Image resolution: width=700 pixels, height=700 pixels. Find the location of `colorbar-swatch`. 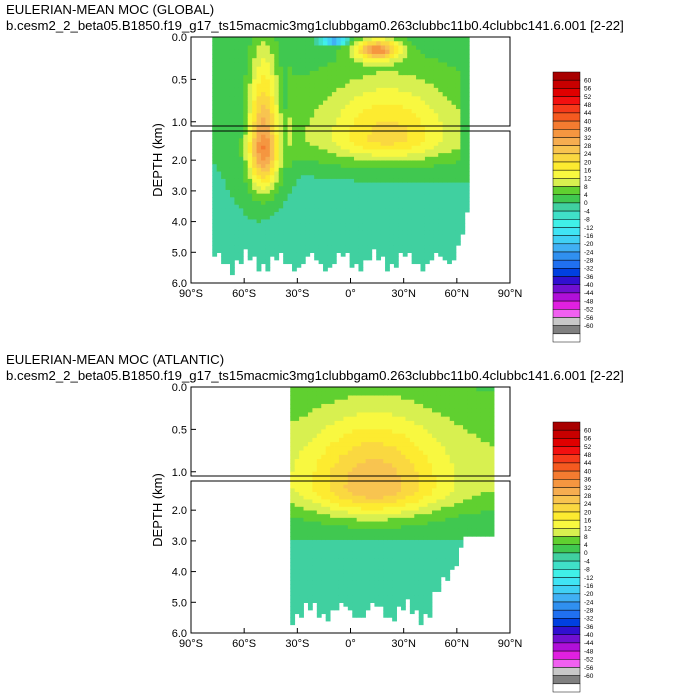

colorbar-swatch is located at coordinates (566, 289).